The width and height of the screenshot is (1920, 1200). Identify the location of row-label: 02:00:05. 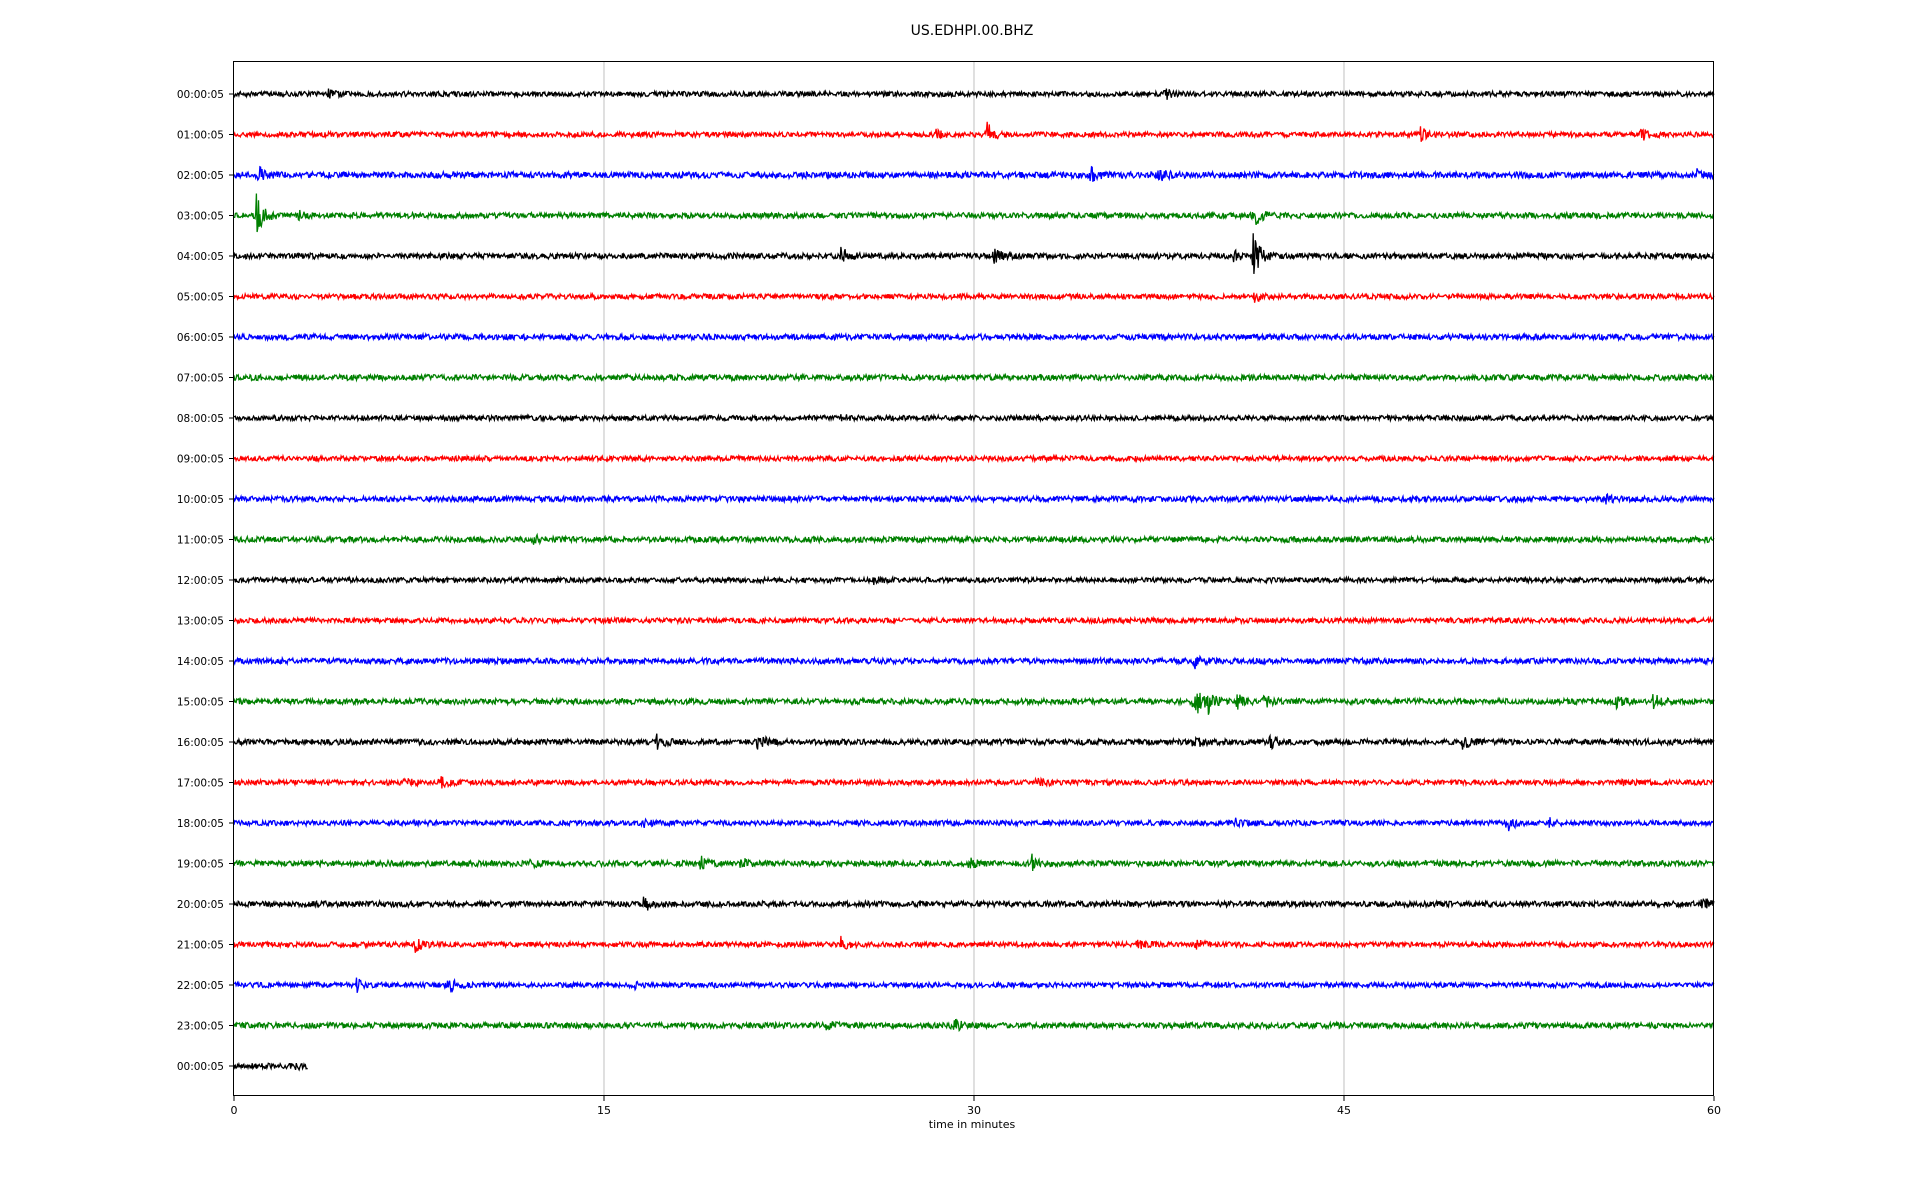
(200, 176).